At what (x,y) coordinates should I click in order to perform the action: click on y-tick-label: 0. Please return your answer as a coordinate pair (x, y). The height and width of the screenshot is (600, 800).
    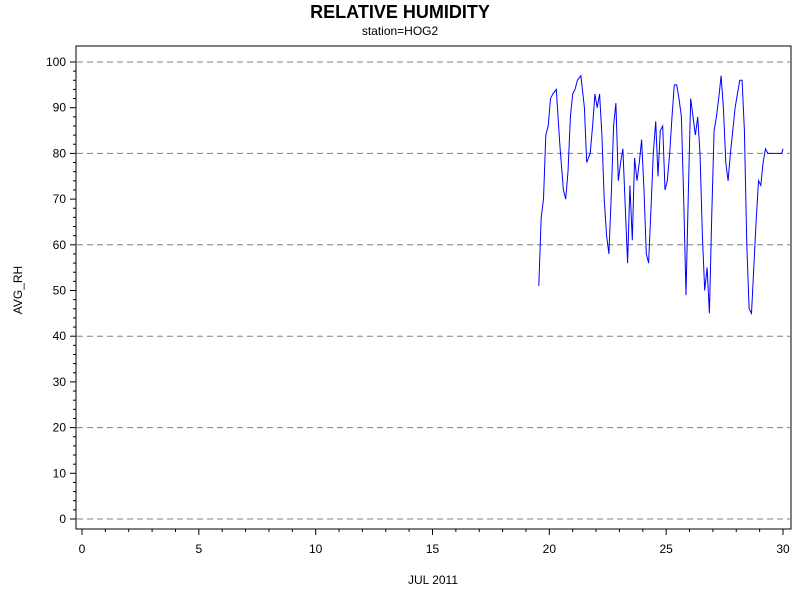
    Looking at the image, I should click on (62, 519).